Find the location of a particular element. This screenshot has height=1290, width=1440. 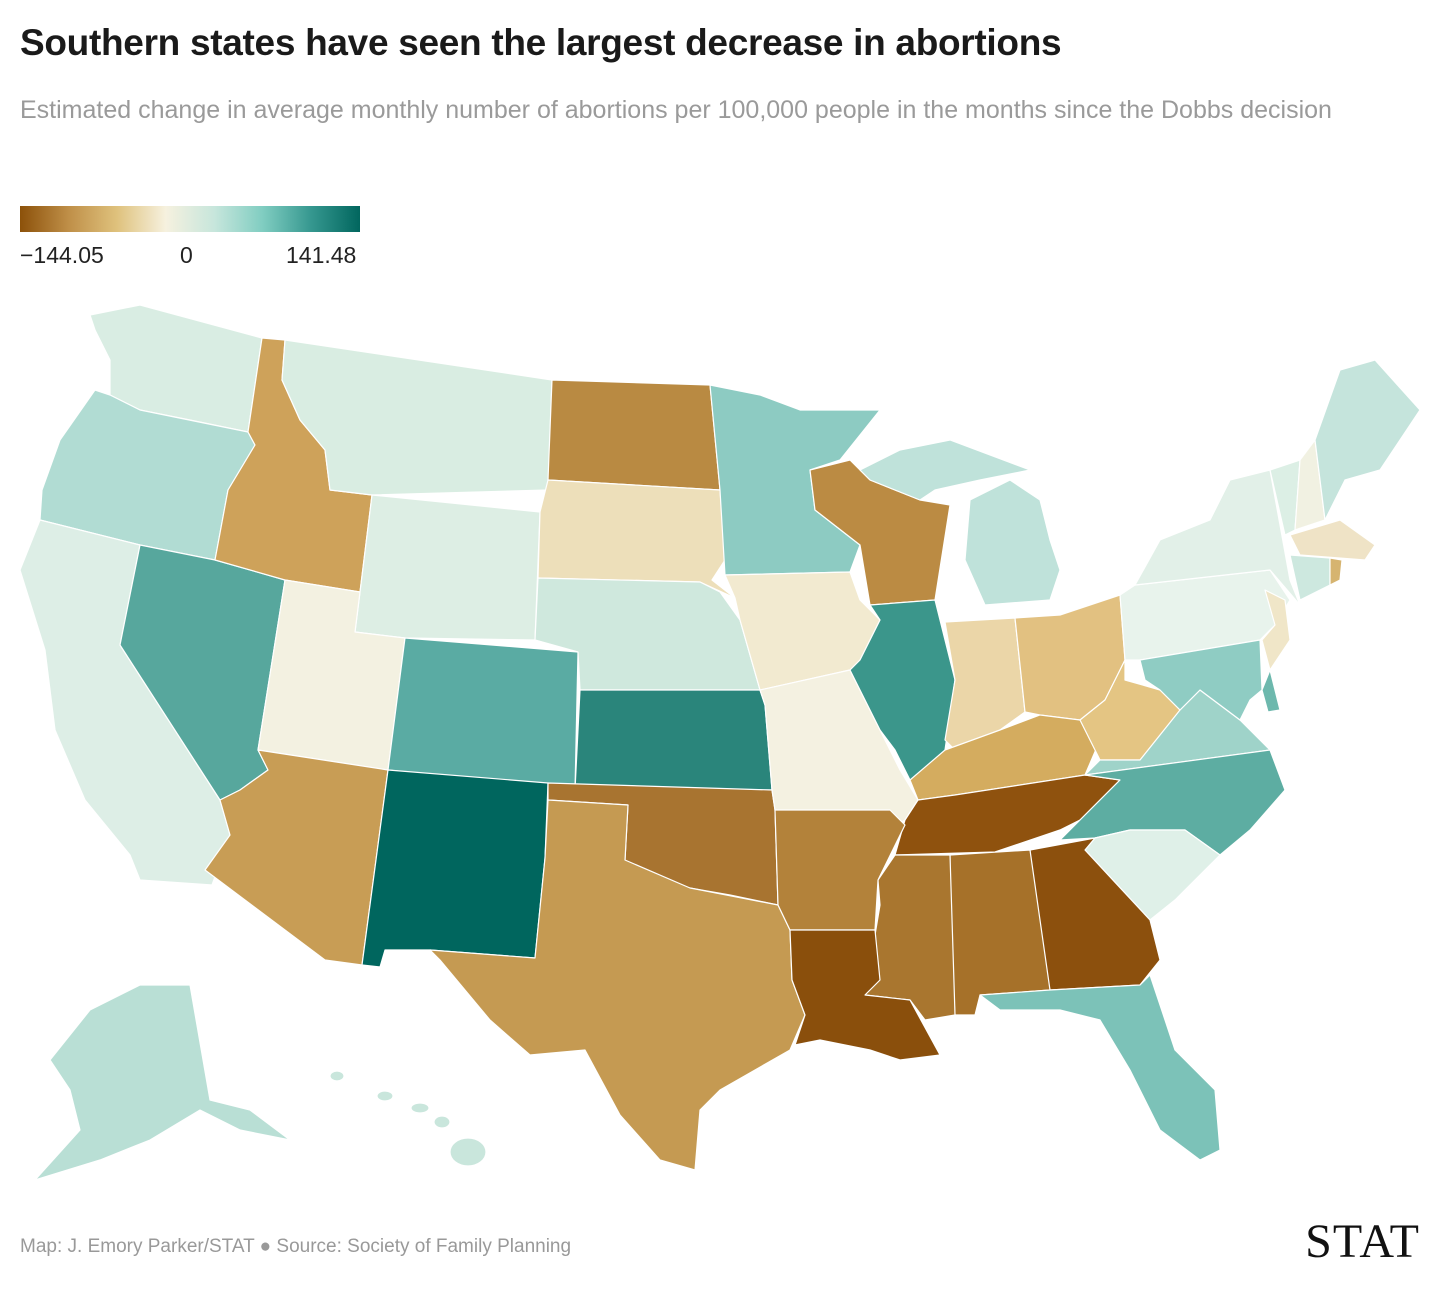

state-mi-lower is located at coordinates (1012, 542).